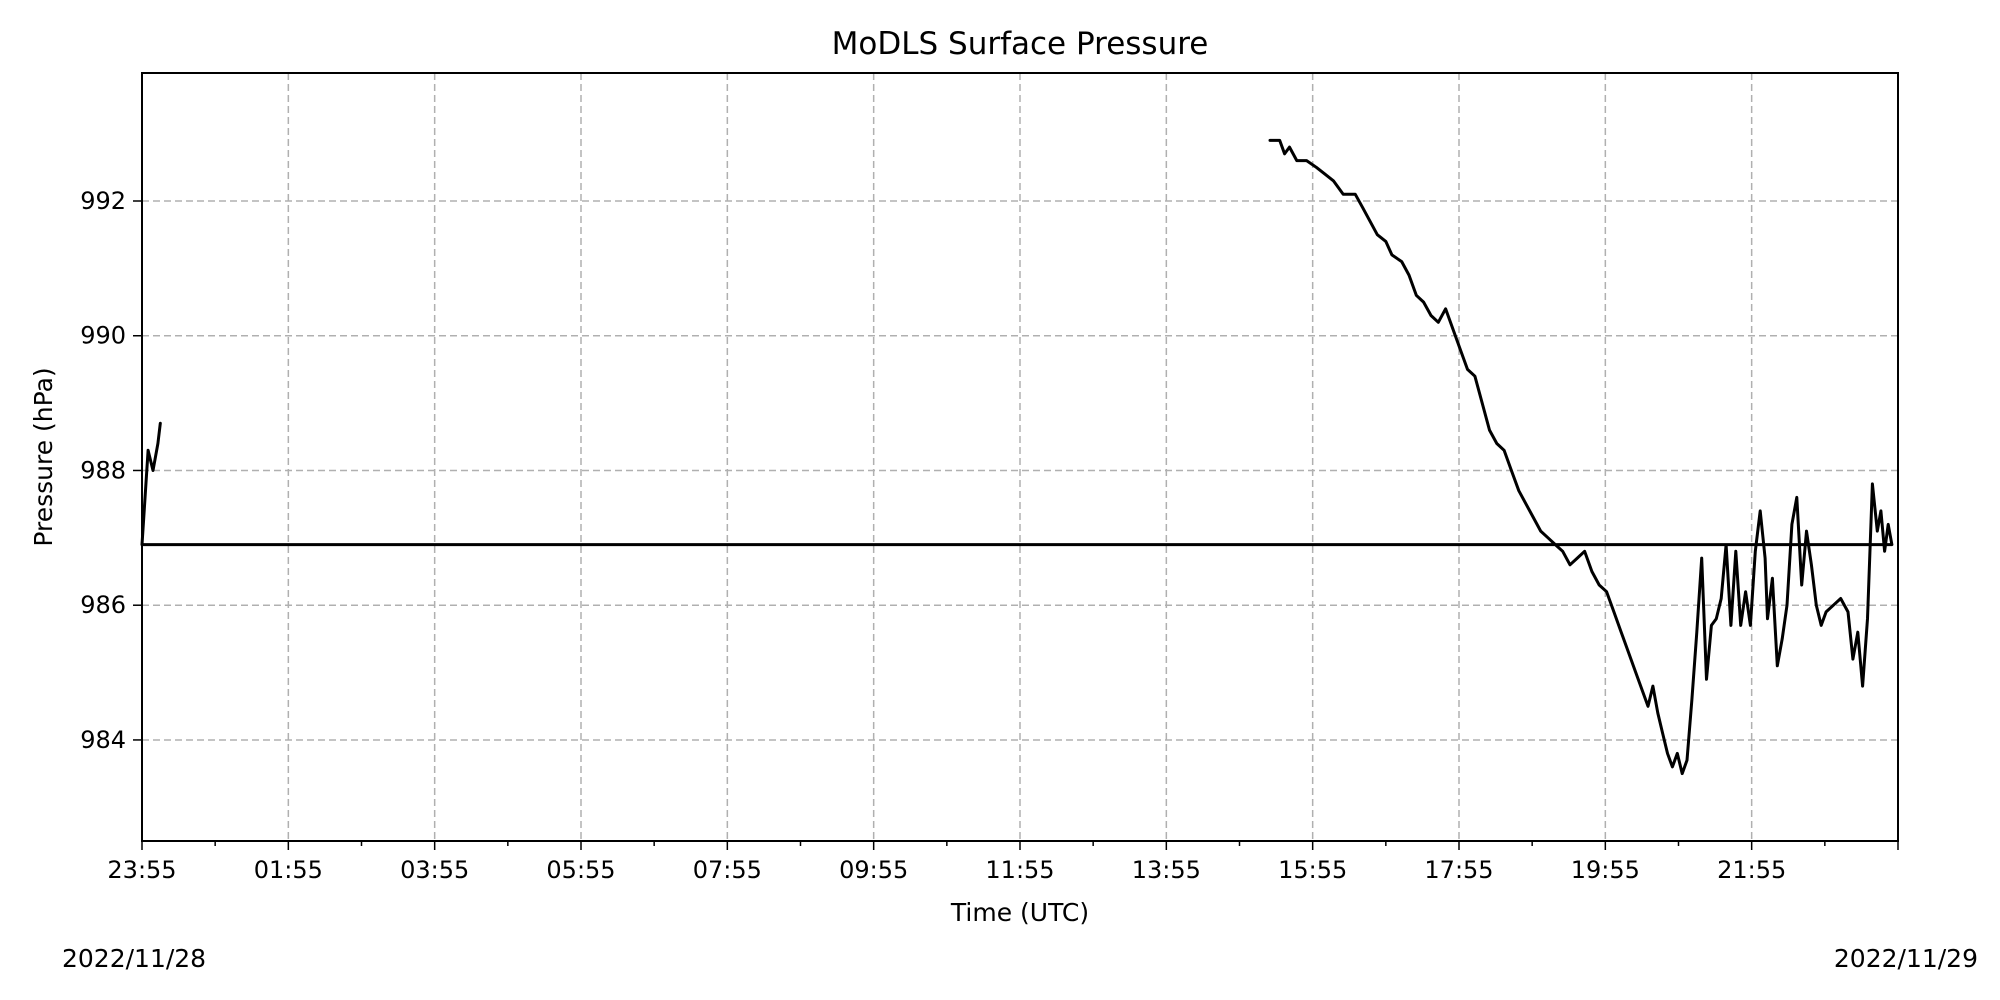 The height and width of the screenshot is (1000, 2000). I want to click on x-tick-label: 03:55, so click(434, 870).